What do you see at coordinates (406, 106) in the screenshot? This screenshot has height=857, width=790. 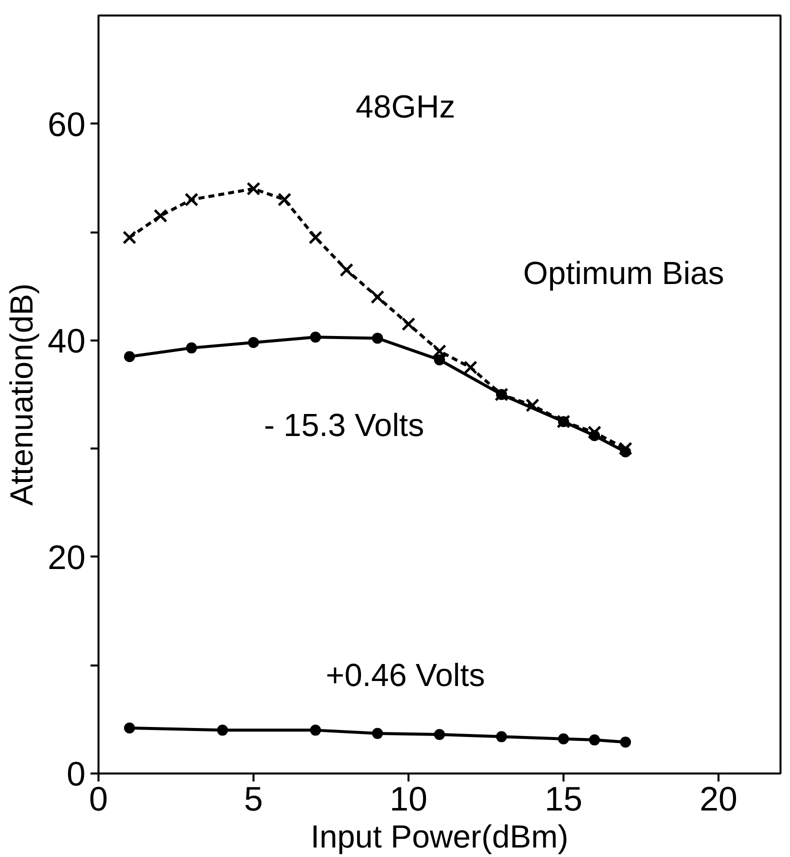 I see `annotation: 48GHz` at bounding box center [406, 106].